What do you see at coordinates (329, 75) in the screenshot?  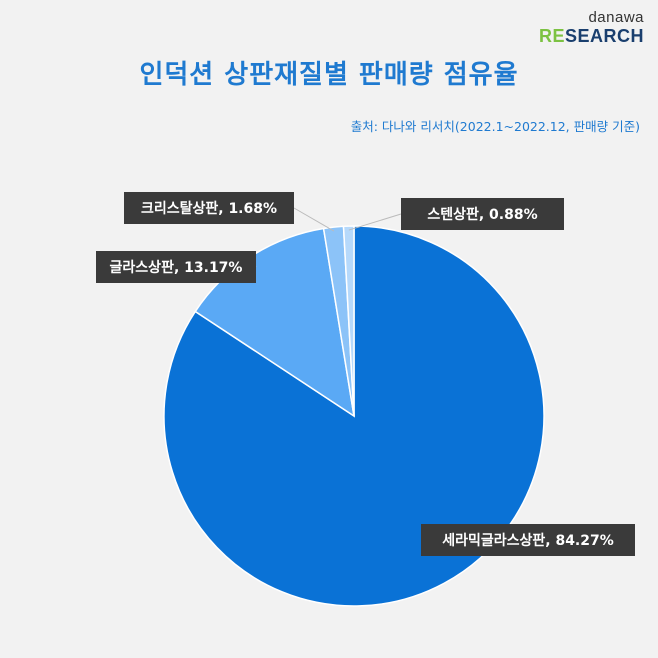 I see `chart-title: 인덕션 상판재질별 판매량 점유율` at bounding box center [329, 75].